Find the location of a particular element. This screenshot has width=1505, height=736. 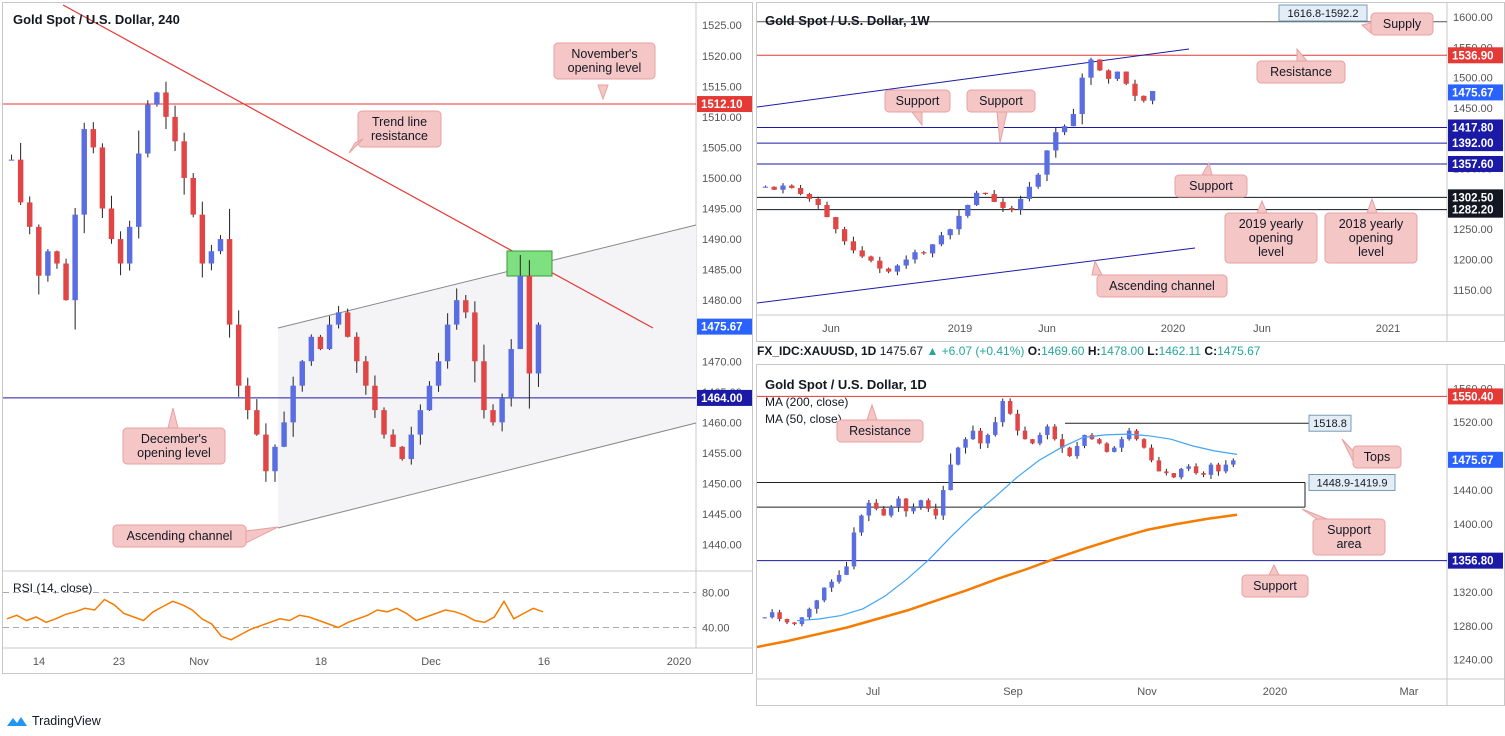

supply-zone-box is located at coordinates (1323, 13).